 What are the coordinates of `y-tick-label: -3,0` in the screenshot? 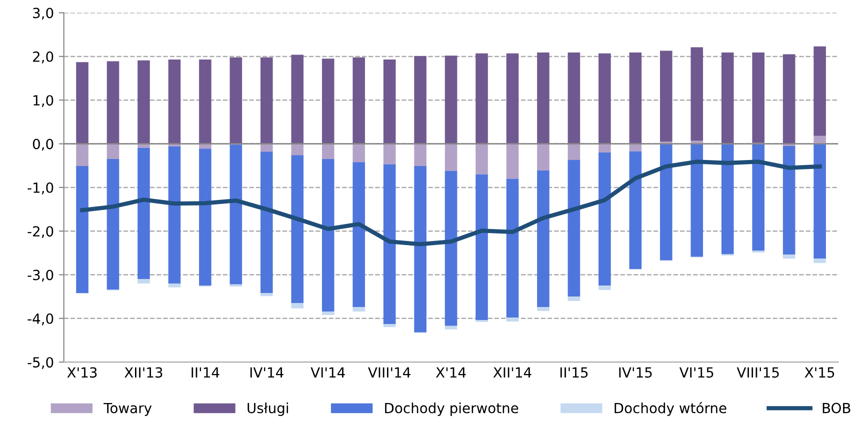 It's located at (41, 276).